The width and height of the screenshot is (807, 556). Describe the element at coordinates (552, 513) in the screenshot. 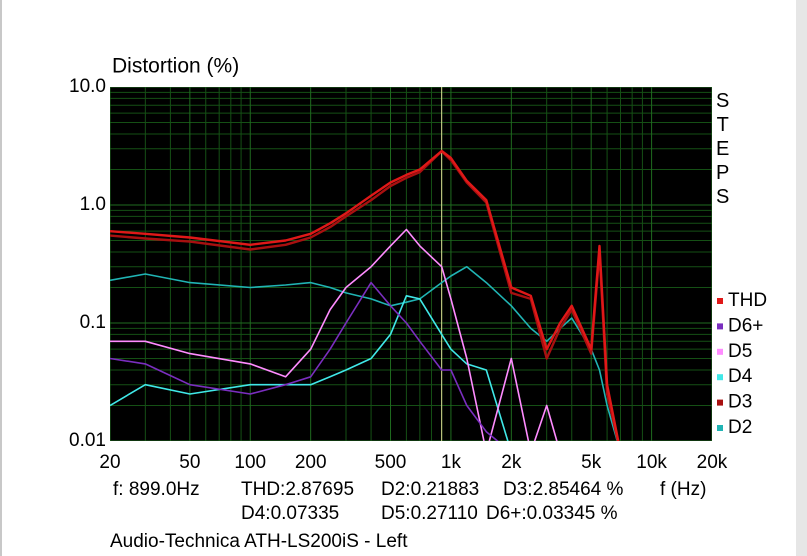

I see `readout: D6+:0.03345 %` at that location.